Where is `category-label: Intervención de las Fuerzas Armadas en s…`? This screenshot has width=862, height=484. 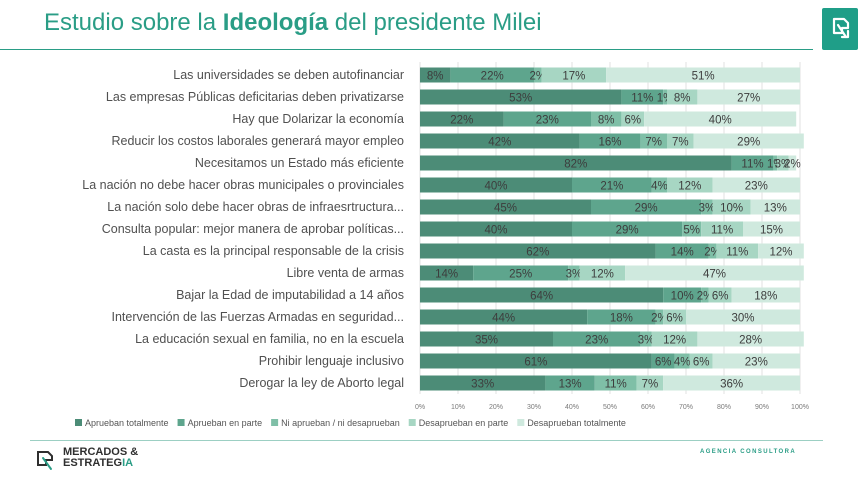
category-label: Intervención de las Fuerzas Armadas en s… is located at coordinates (257, 317).